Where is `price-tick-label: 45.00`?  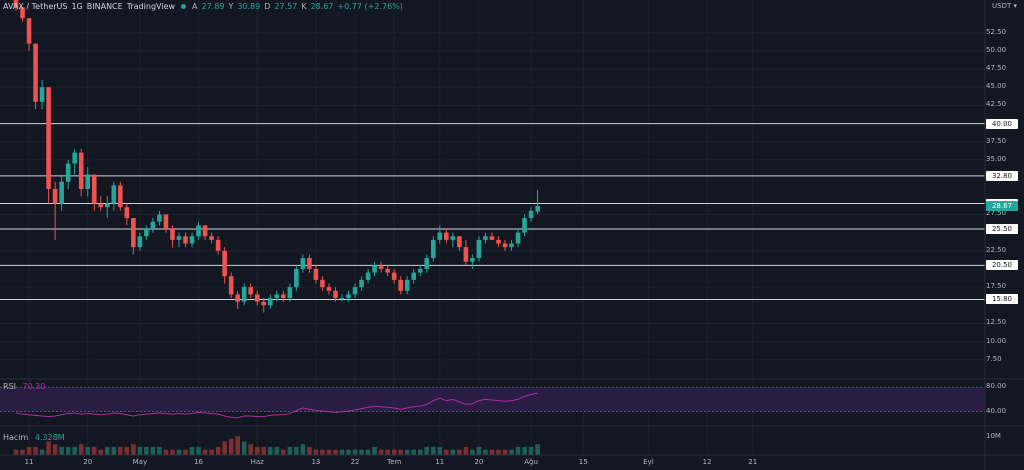
price-tick-label: 45.00 is located at coordinates (996, 86).